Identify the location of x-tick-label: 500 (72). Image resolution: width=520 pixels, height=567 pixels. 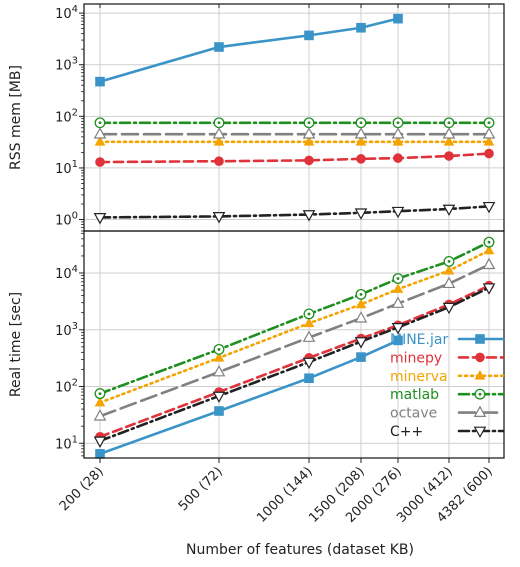
(201, 489).